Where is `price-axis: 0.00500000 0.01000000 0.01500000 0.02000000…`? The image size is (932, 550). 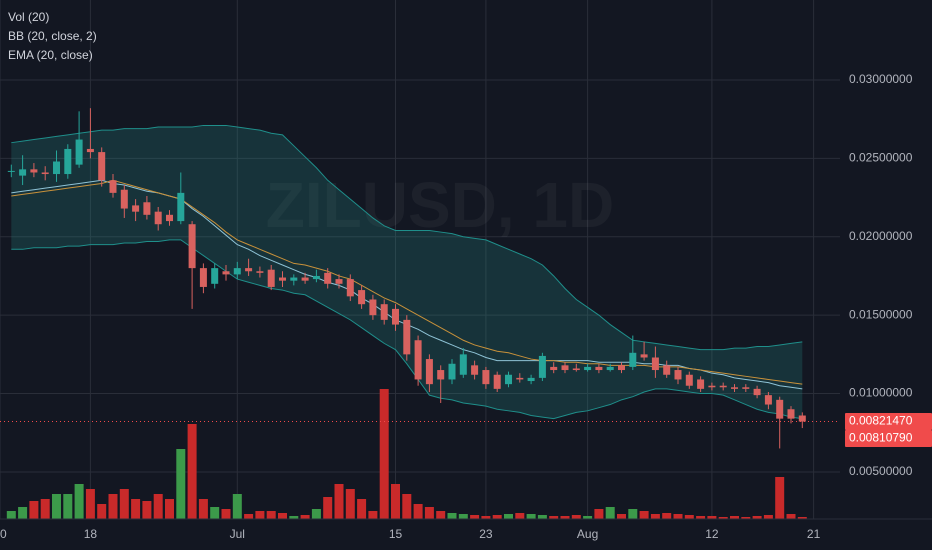
price-axis: 0.00500000 0.01000000 0.01500000 0.02000000… is located at coordinates (886, 275).